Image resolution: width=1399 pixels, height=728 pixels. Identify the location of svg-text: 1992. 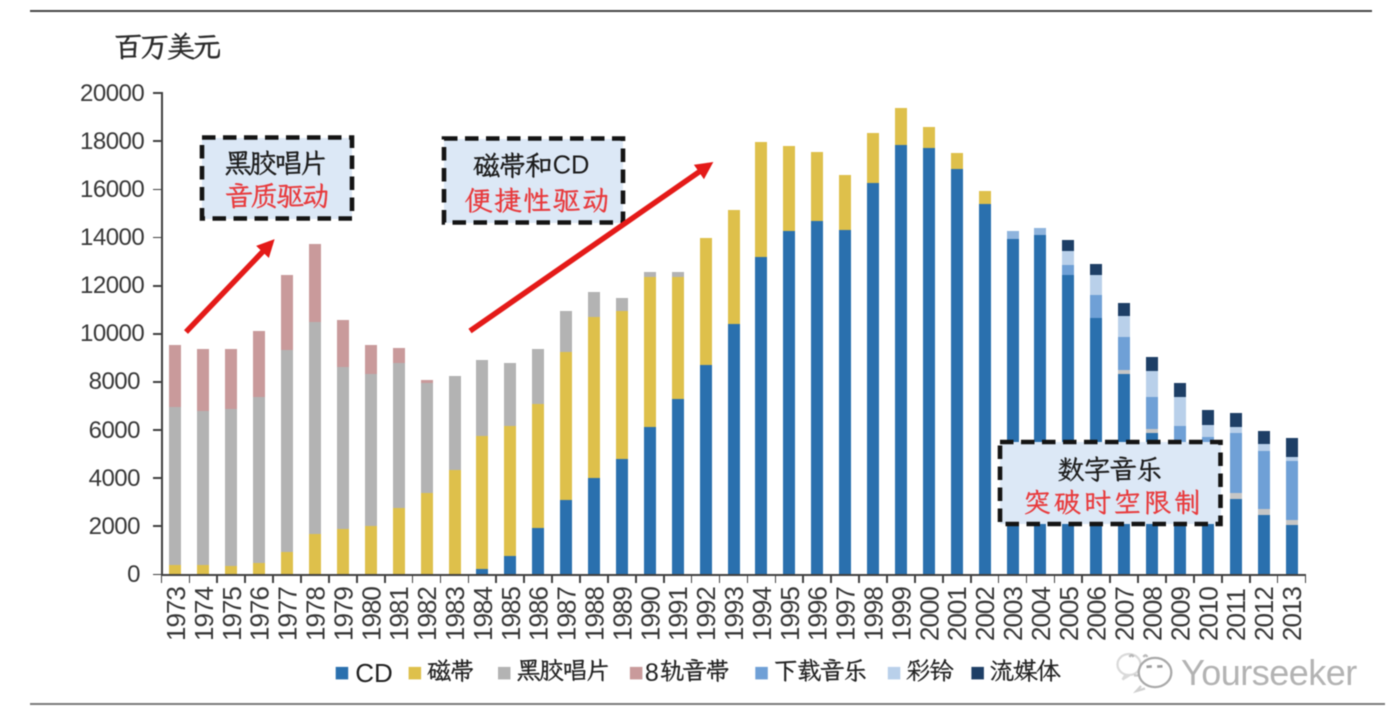
(706, 614).